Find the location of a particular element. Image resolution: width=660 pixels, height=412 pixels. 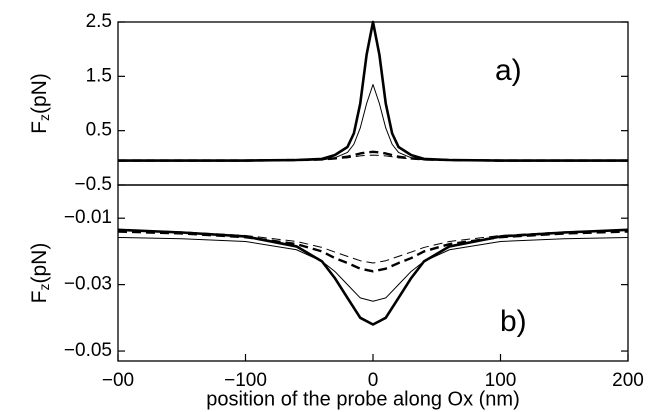

y-tick-label: −0.01 is located at coordinates (88, 217).